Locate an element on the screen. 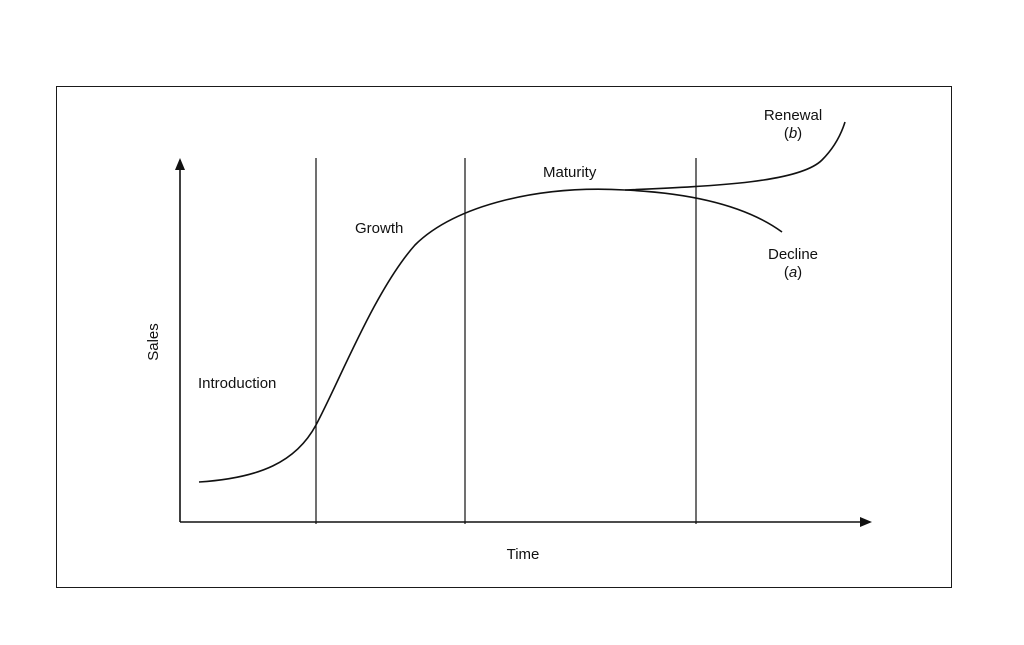  stage-introduction-label: Introduction is located at coordinates (237, 383).